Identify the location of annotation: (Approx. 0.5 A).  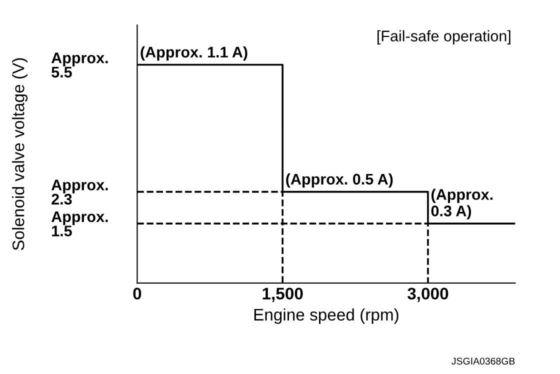
(339, 180).